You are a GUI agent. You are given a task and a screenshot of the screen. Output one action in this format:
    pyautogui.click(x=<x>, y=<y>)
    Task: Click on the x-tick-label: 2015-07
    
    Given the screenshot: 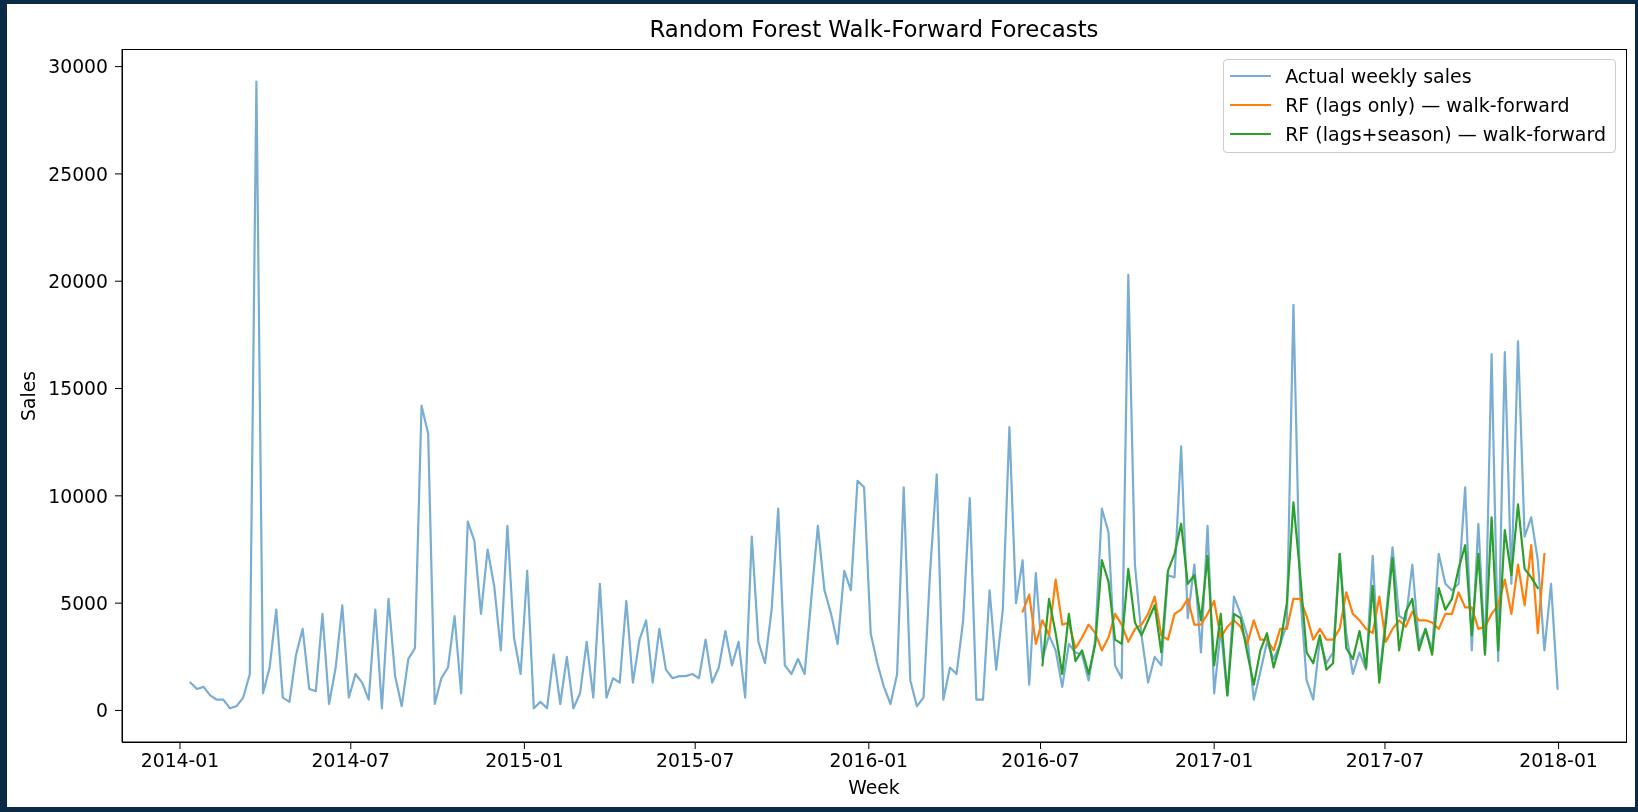 What is the action you would take?
    pyautogui.click(x=695, y=761)
    